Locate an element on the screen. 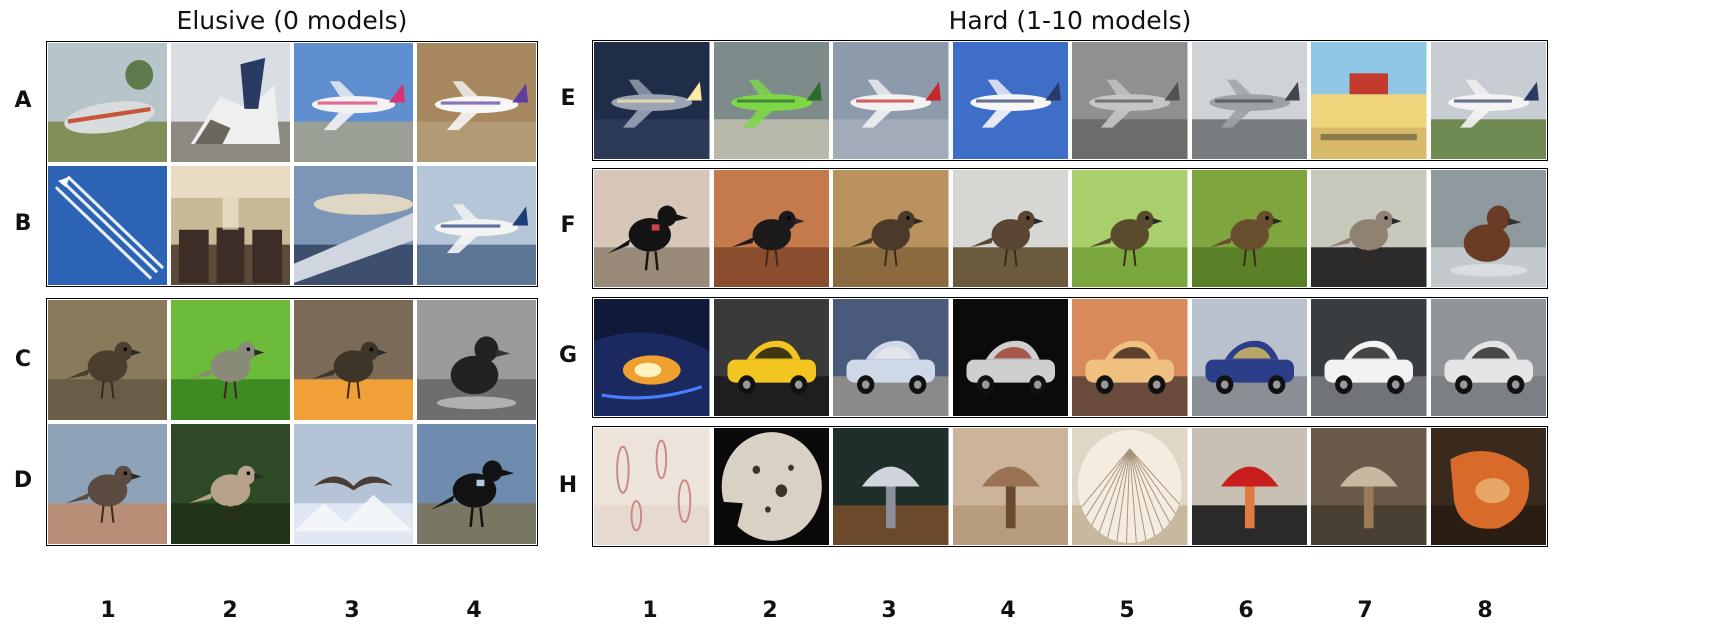 The width and height of the screenshot is (1726, 634). tile-F2-bird-closeup is located at coordinates (771, 228).